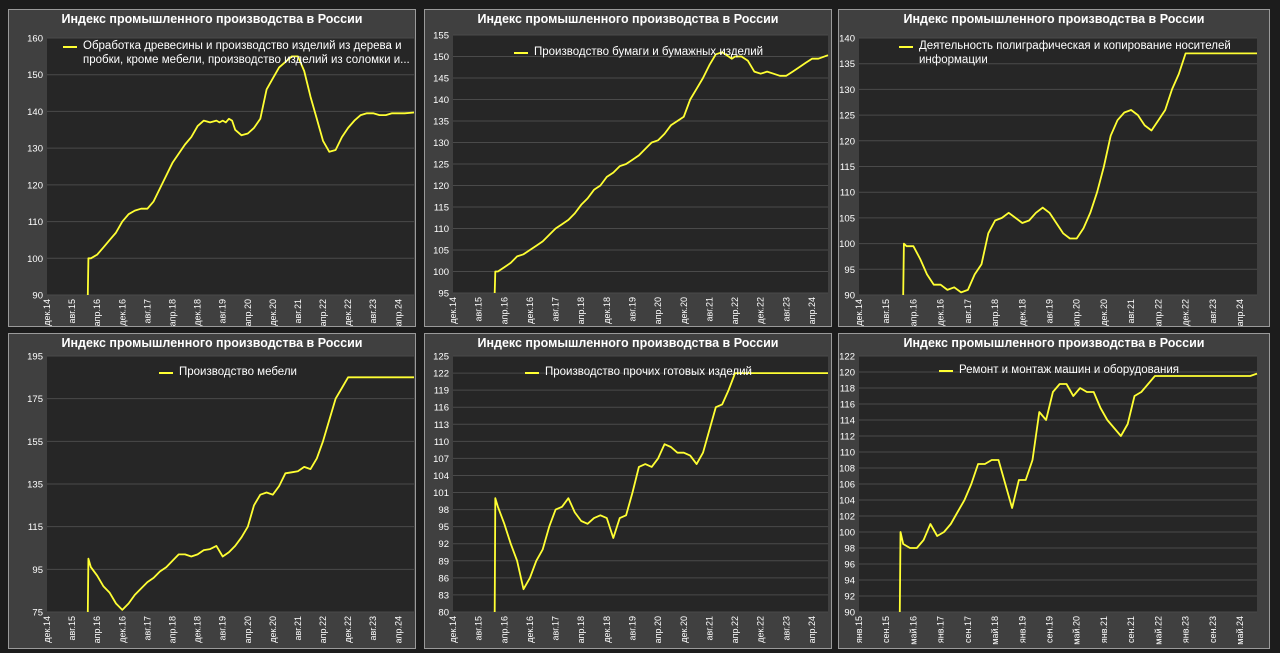  I want to click on y-tick-label: 120, so click(847, 373).